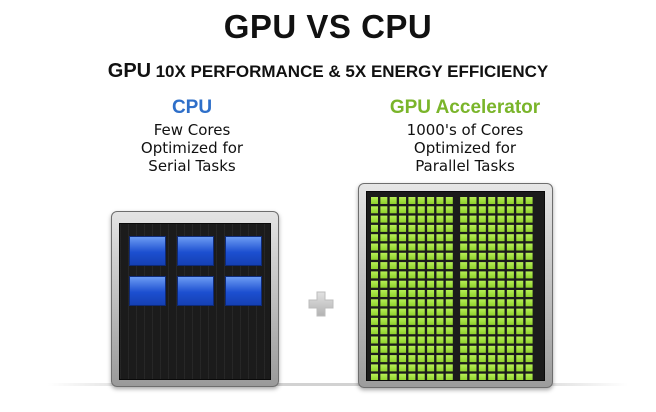 The image size is (656, 412). What do you see at coordinates (465, 148) in the screenshot?
I see `gpu-line-2: Optimized for` at bounding box center [465, 148].